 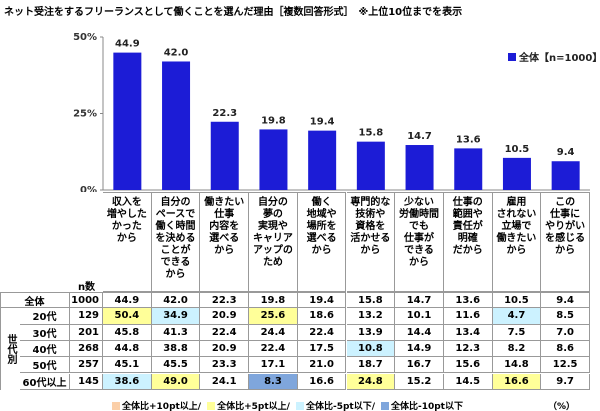 What do you see at coordinates (45, 316) in the screenshot?
I see `row-label: 20代` at bounding box center [45, 316].